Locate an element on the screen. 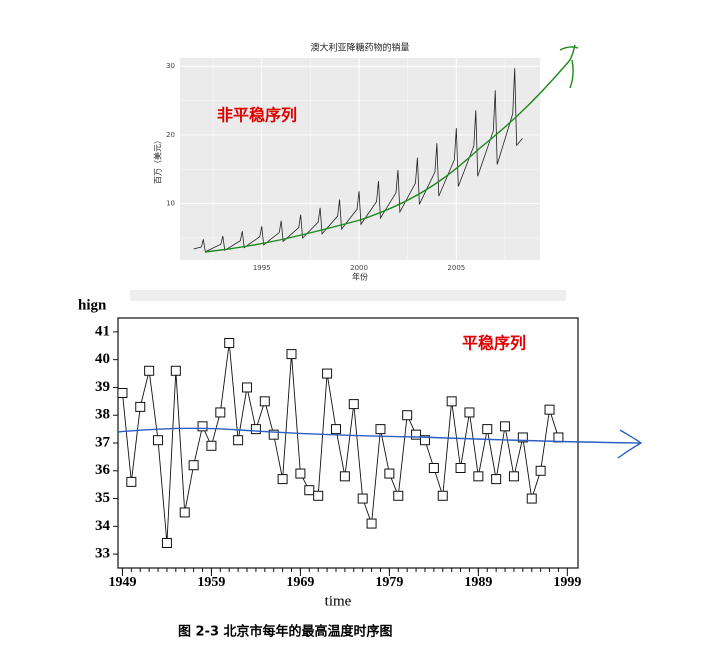 The image size is (713, 658). x-tick-label: 1979 is located at coordinates (389, 582).